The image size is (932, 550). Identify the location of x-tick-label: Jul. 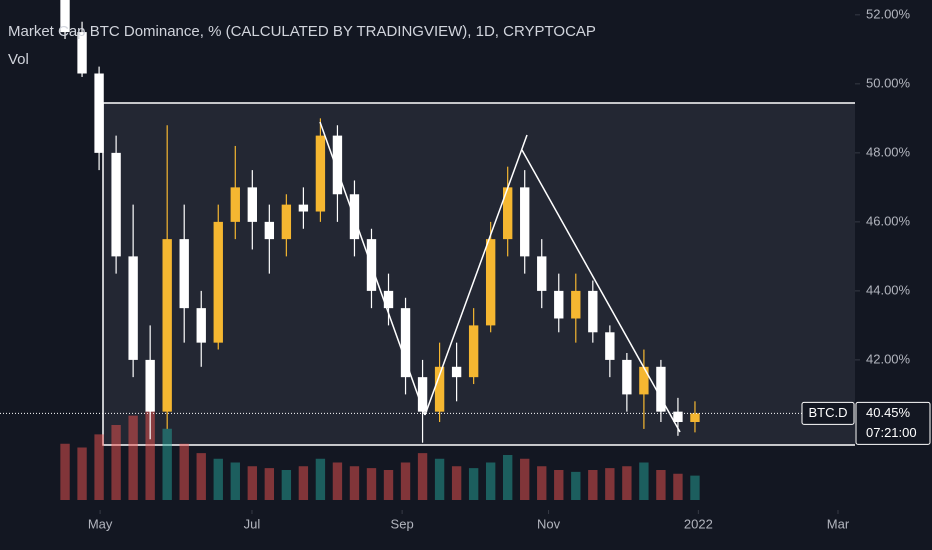
(252, 523).